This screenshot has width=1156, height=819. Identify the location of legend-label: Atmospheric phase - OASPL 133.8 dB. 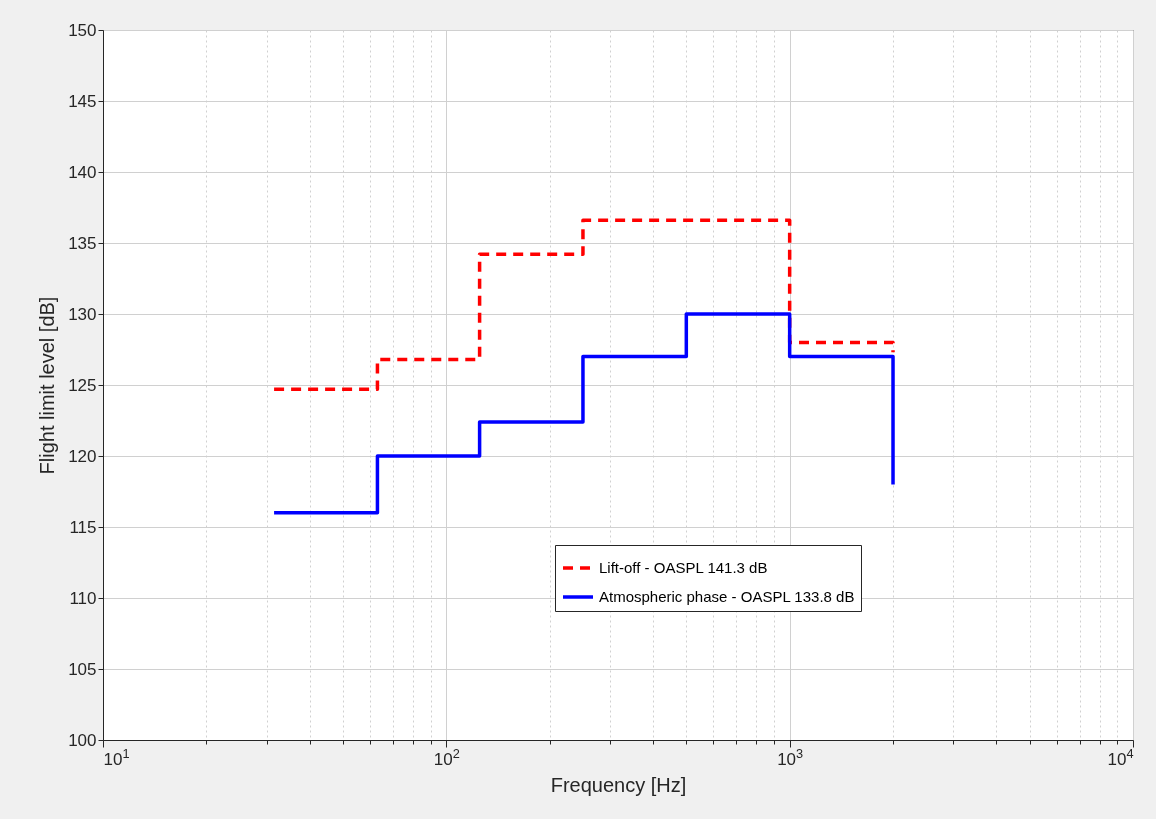
(727, 596).